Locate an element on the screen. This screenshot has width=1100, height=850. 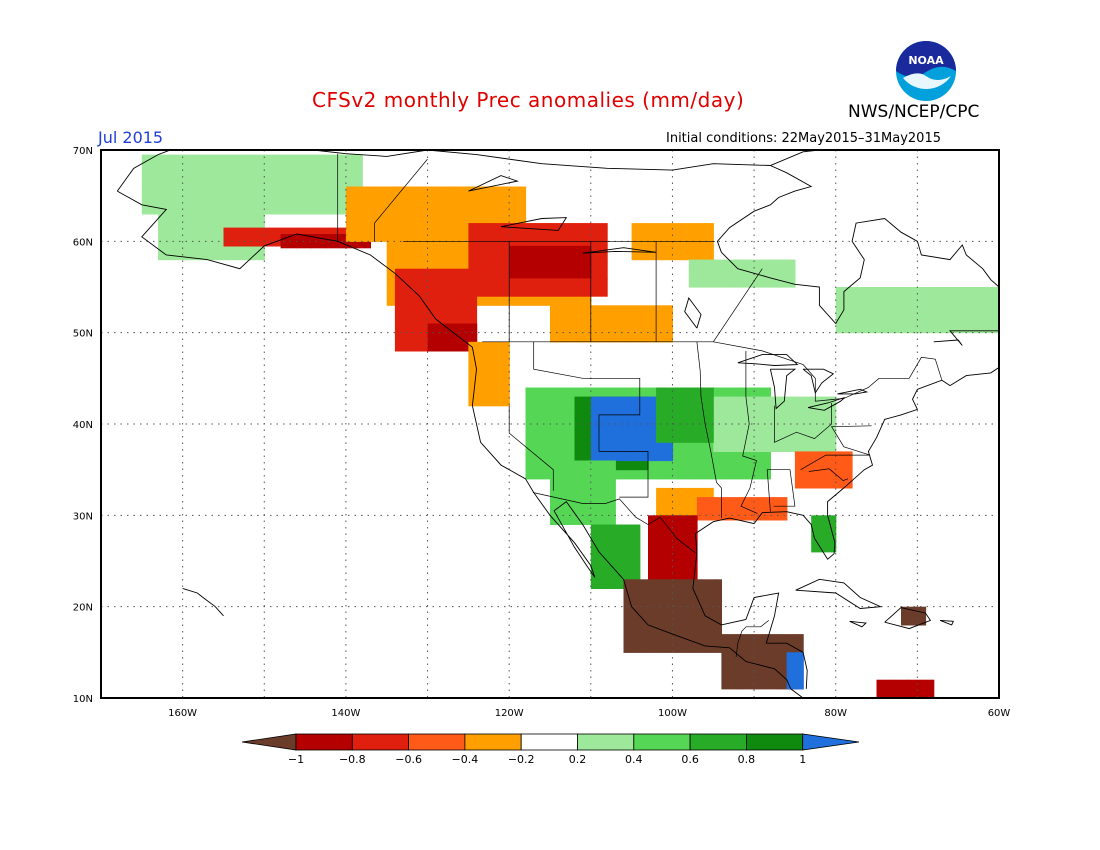
colorbar-segment is located at coordinates (718, 742).